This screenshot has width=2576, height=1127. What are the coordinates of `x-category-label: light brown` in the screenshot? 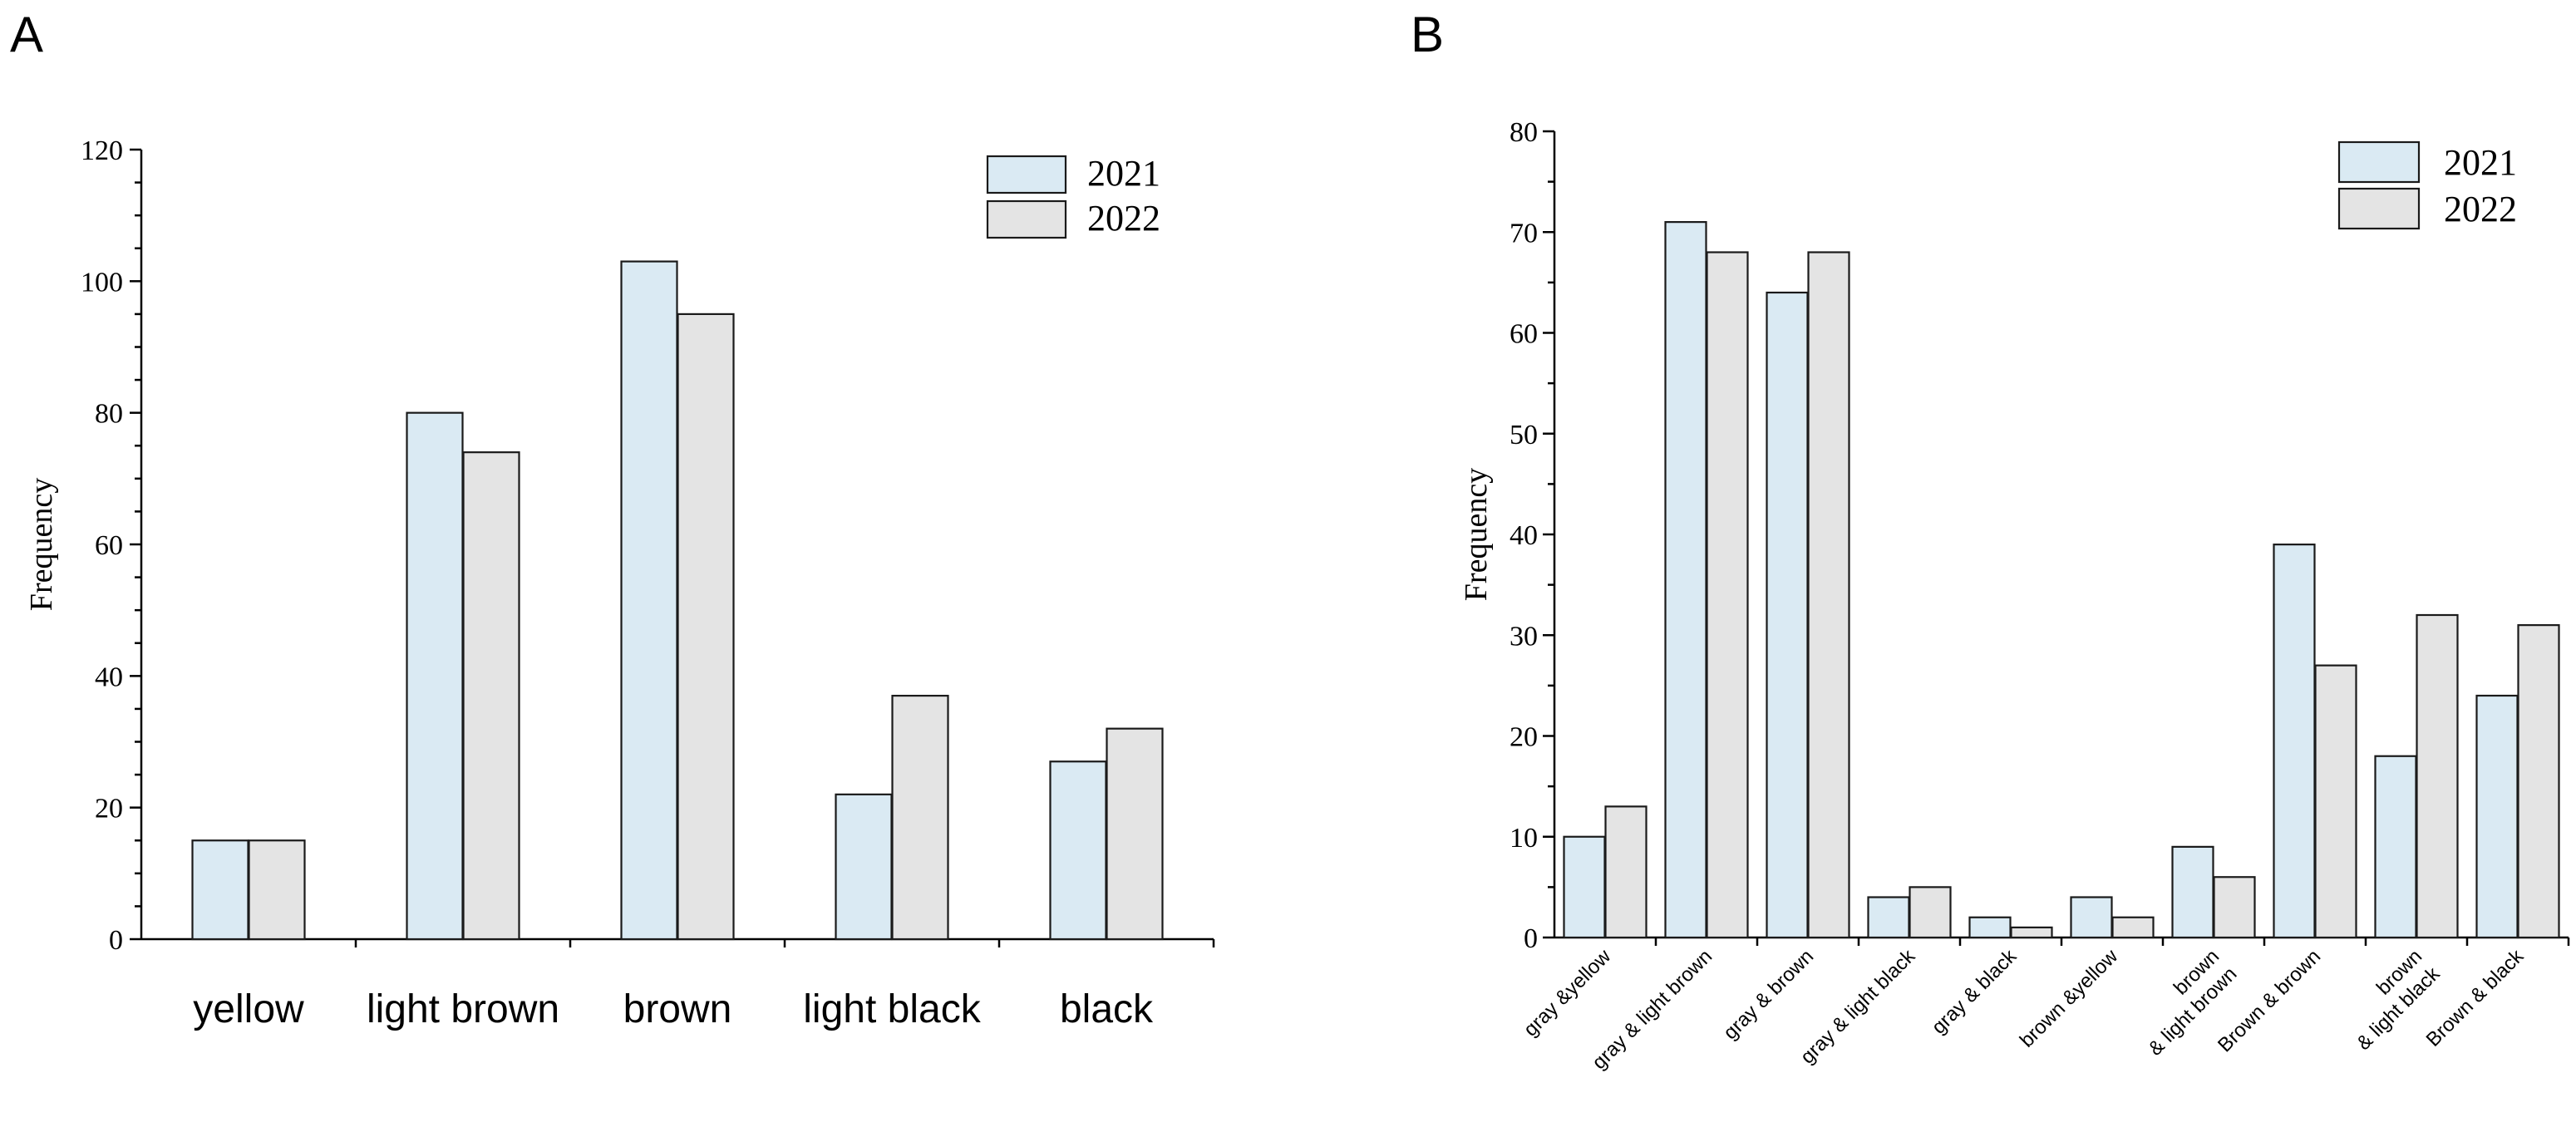 It's located at (463, 1009).